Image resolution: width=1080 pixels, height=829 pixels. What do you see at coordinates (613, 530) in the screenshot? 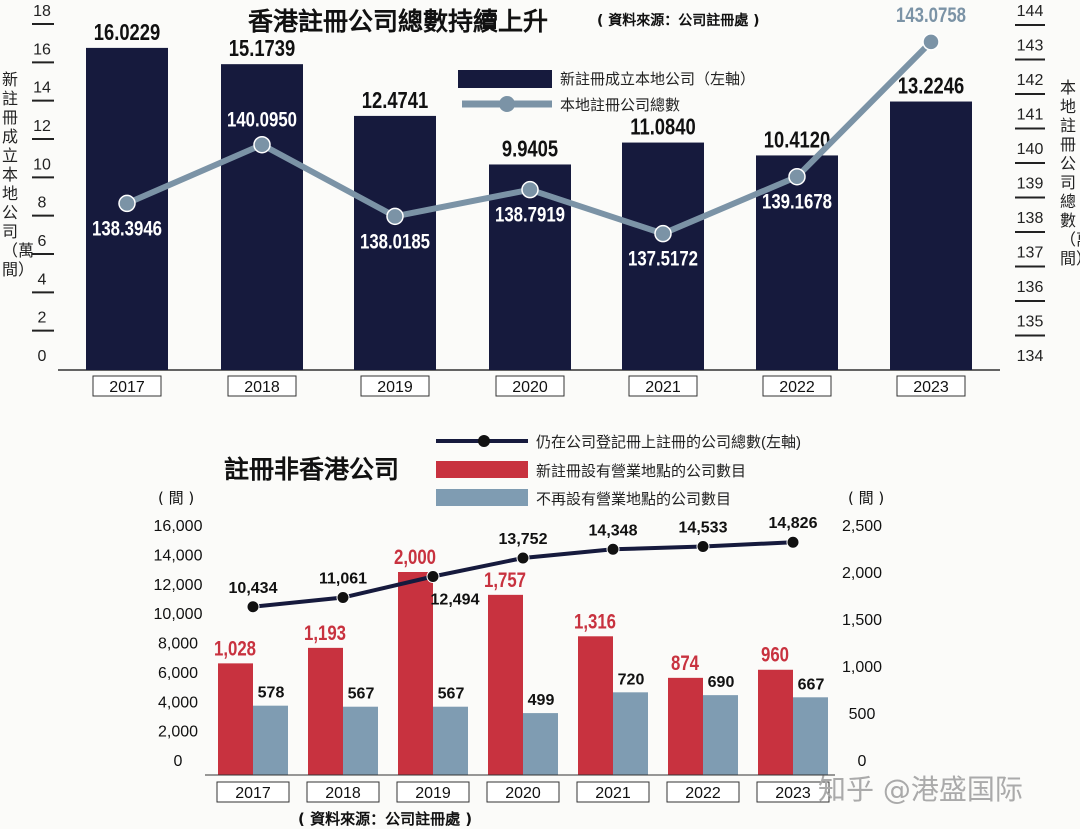
I see `line-label: 14,348` at bounding box center [613, 530].